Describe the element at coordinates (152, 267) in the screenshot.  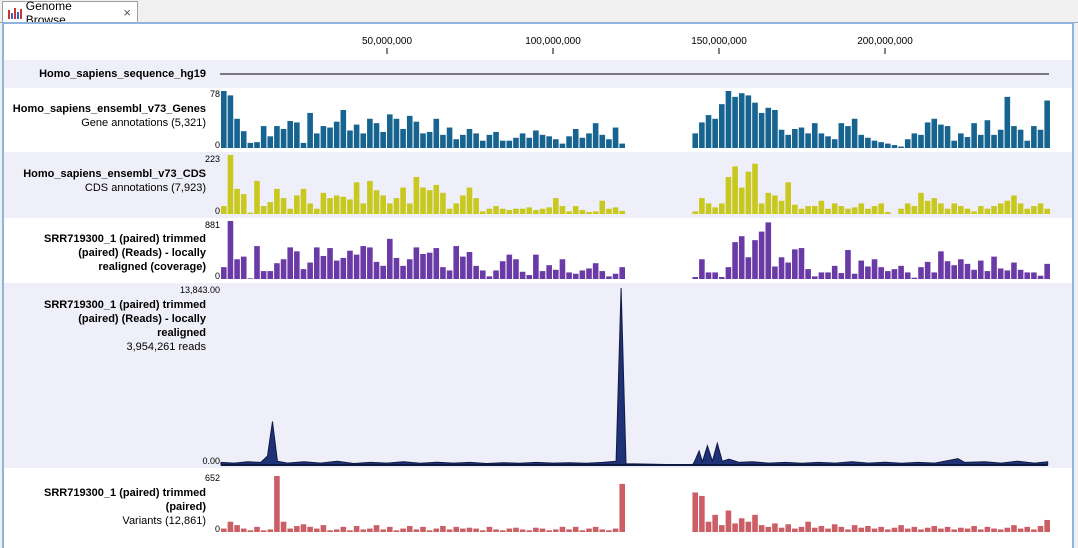
I see `track-name-line: realigned (coverage)` at that location.